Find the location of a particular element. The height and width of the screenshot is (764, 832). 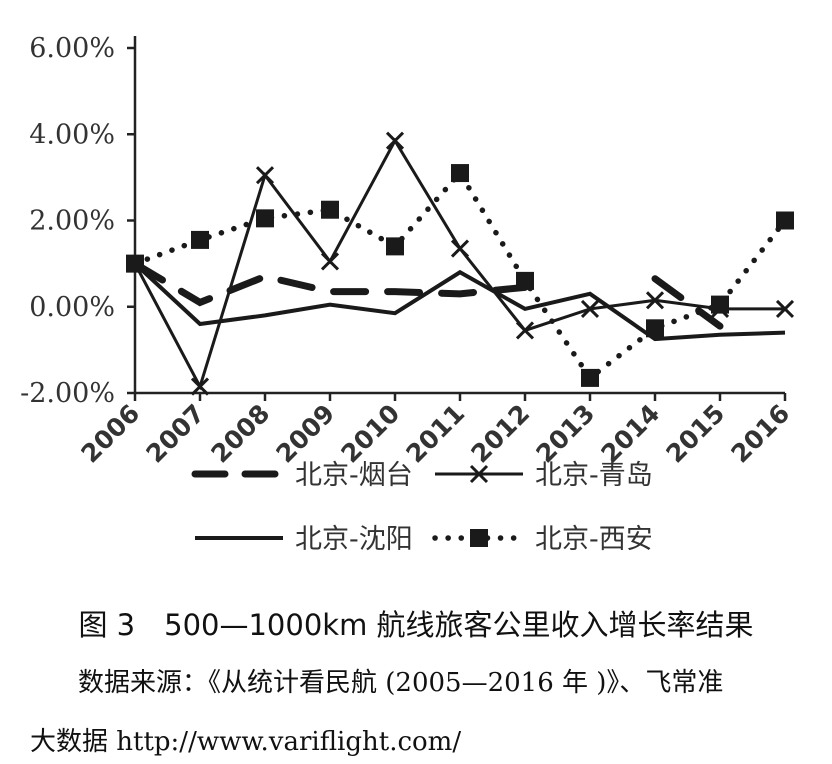

x-tick-label: 2011 is located at coordinates (436, 434).